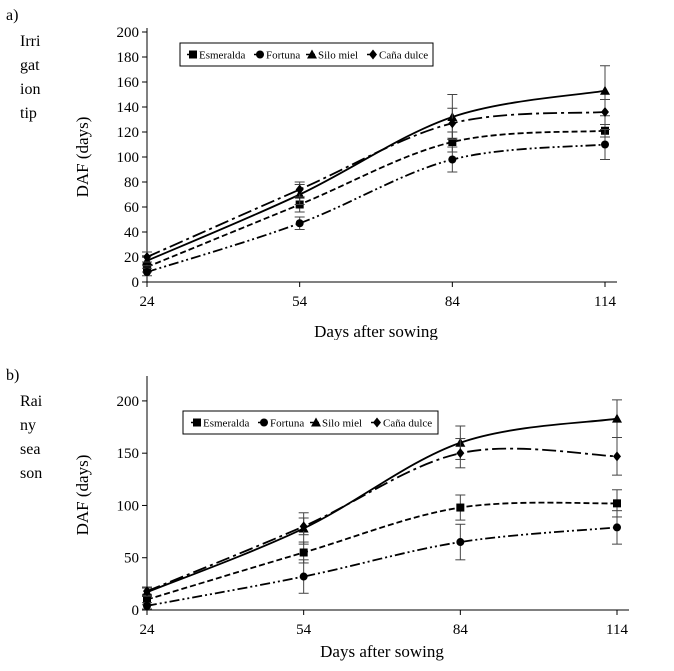 The image size is (674, 671). What do you see at coordinates (128, 58) in the screenshot?
I see `y-tick-label: 180` at bounding box center [128, 58].